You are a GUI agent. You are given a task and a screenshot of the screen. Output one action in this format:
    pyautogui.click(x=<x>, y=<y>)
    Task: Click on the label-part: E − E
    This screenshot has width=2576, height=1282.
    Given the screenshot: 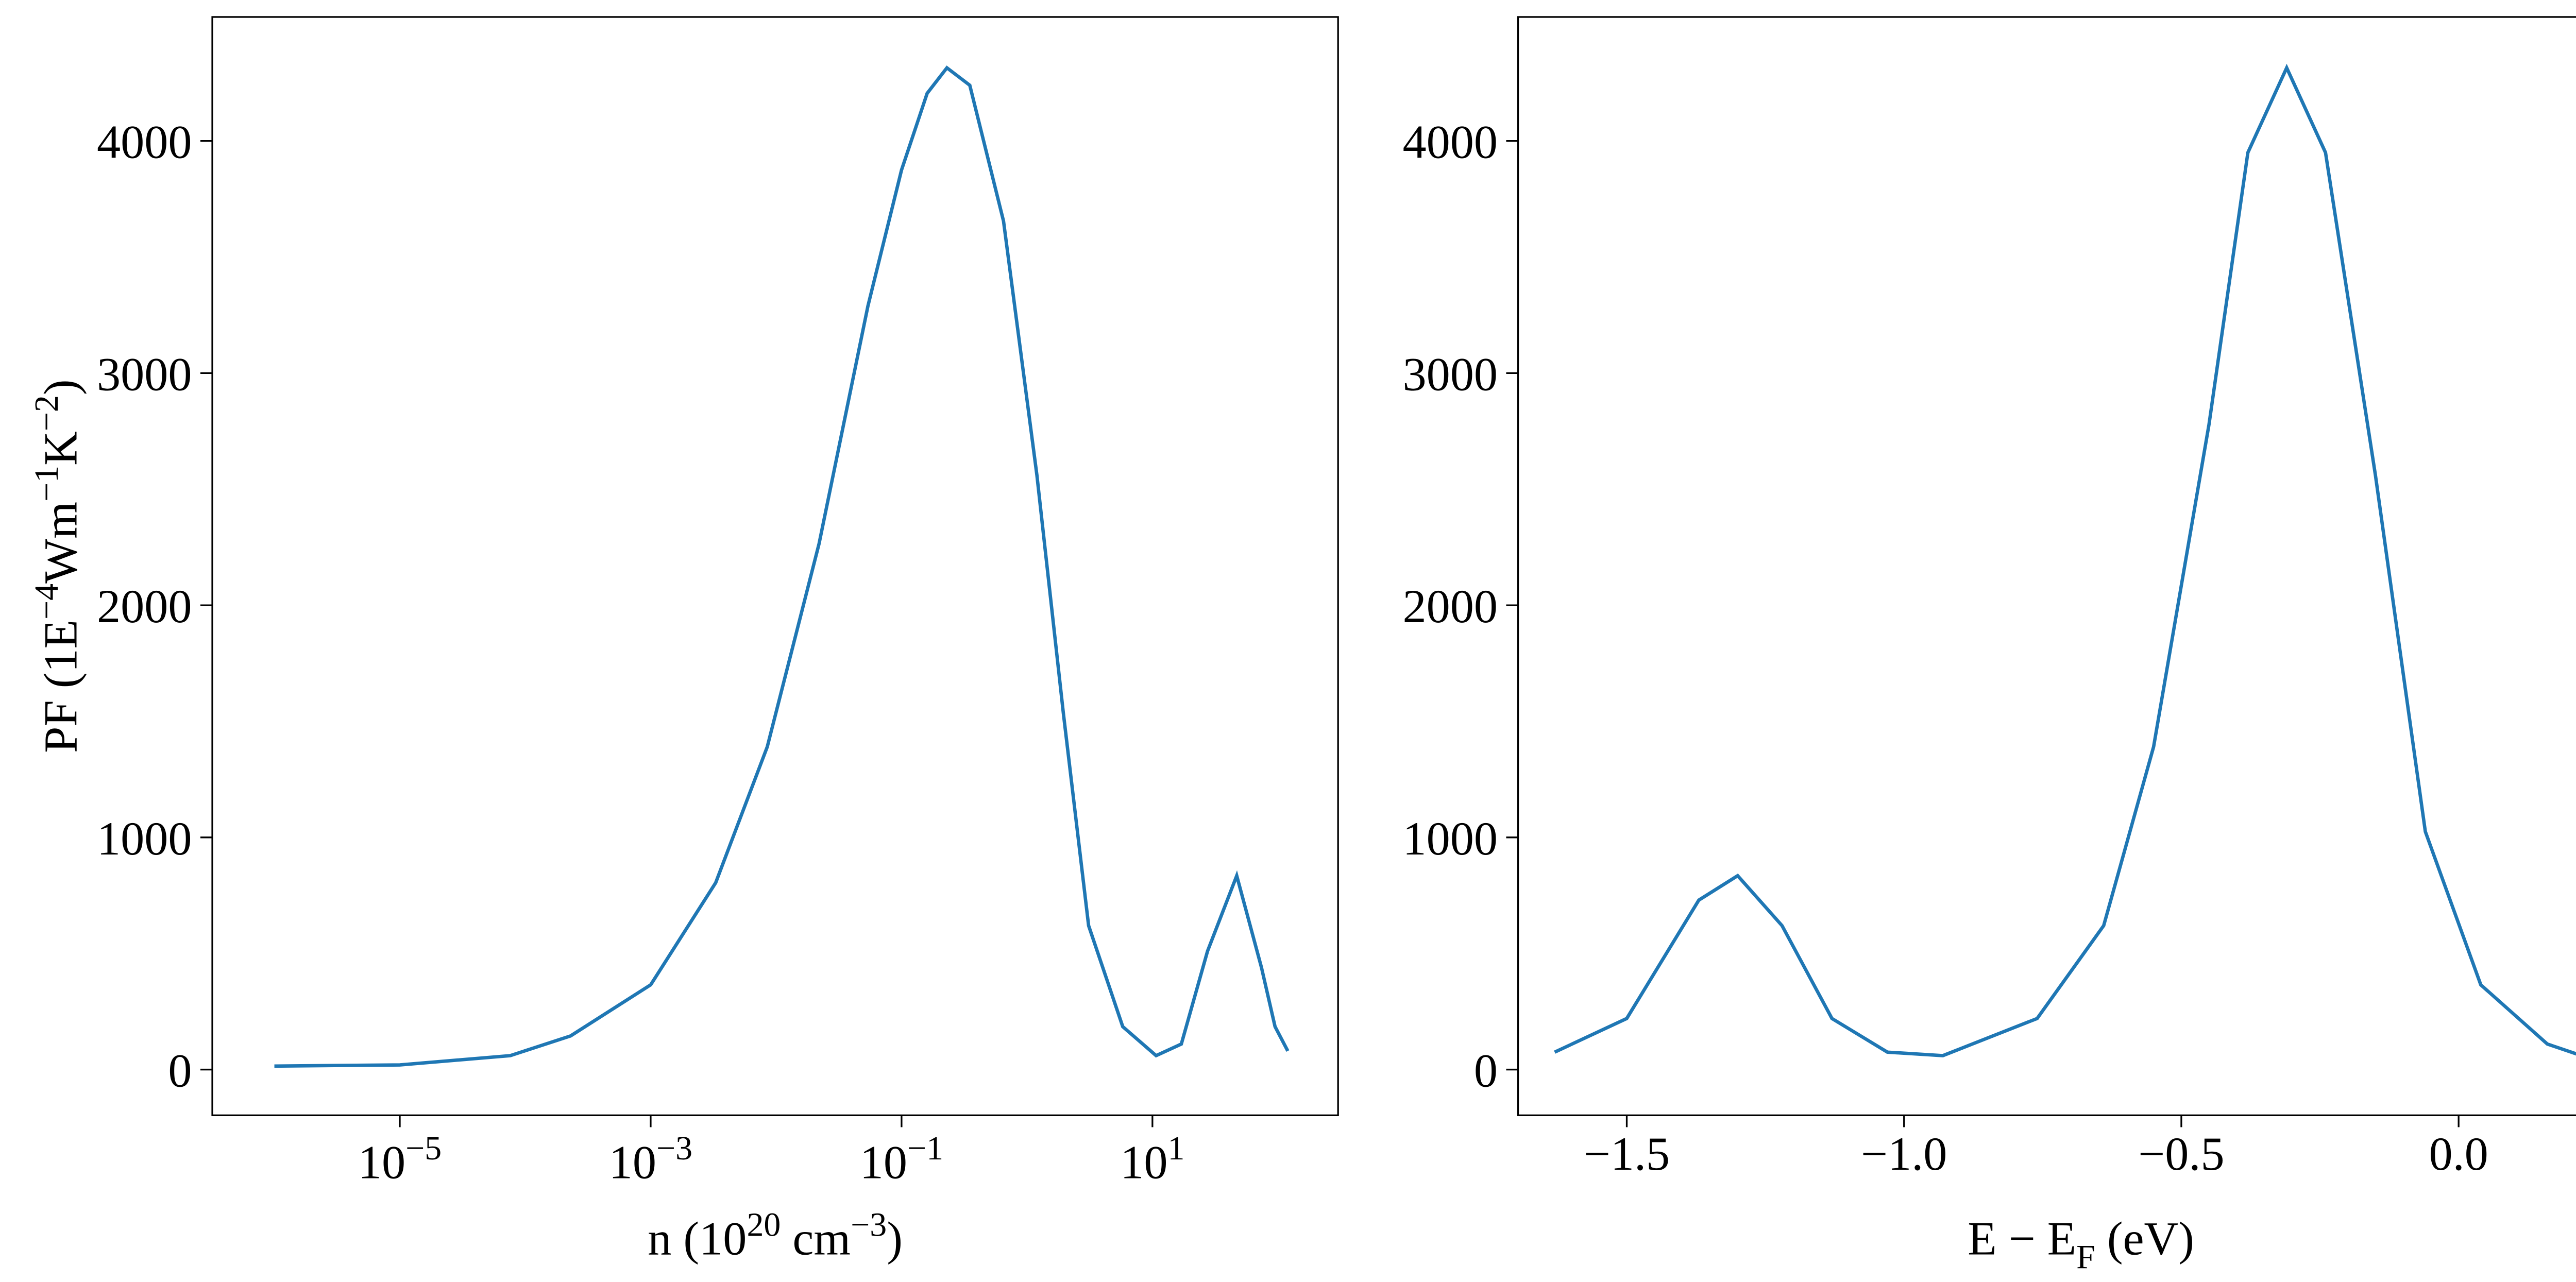 What is the action you would take?
    pyautogui.click(x=2022, y=1238)
    